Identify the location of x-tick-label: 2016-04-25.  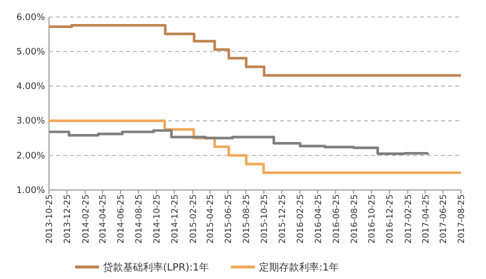
(319, 219).